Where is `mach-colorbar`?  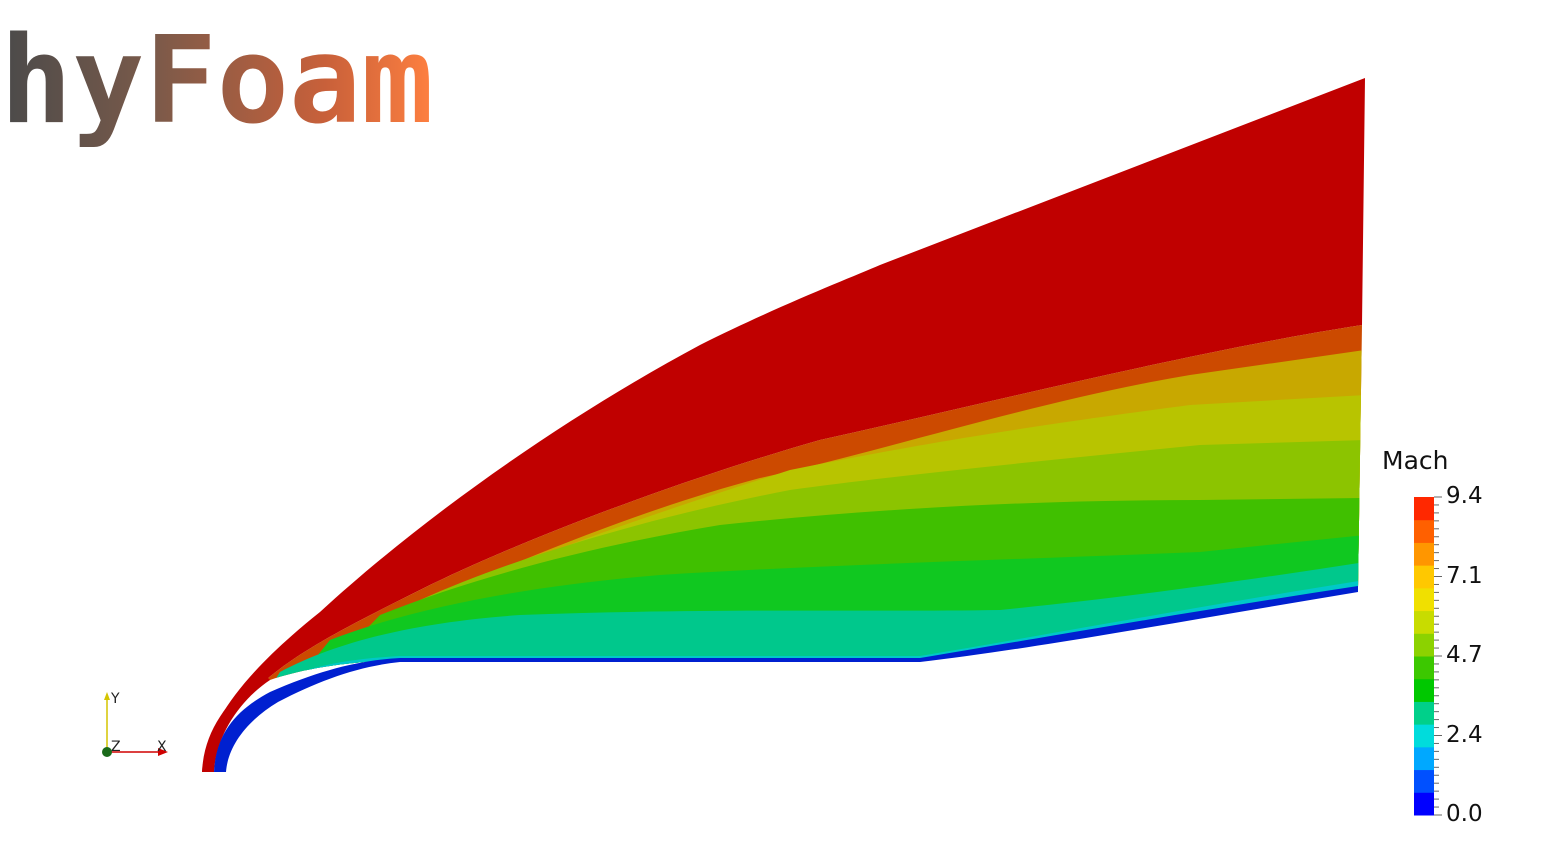 mach-colorbar is located at coordinates (1428, 656).